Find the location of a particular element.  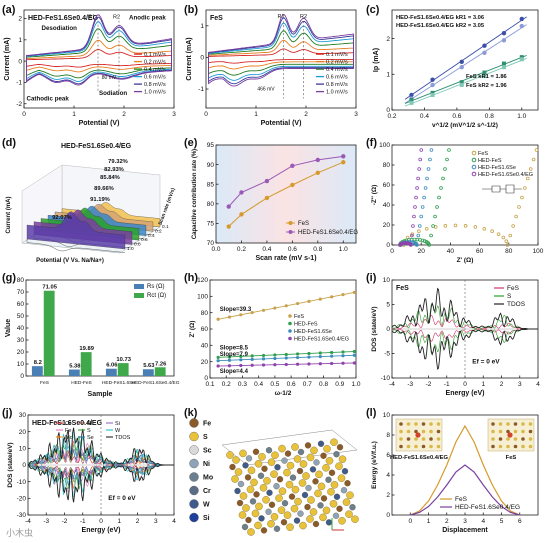

x-tick-label: -1 is located at coordinates (447, 384).